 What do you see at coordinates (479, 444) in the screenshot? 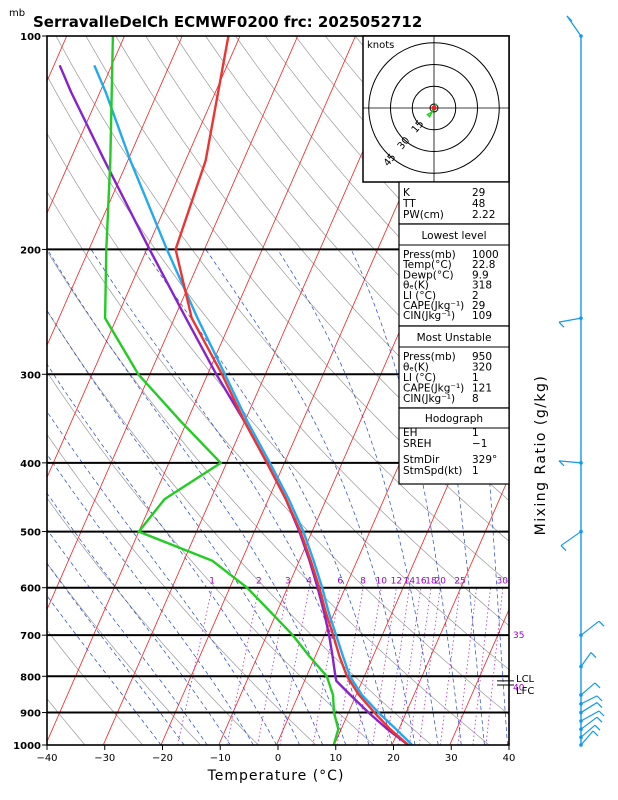
I see `hodograph-index-value: −1` at bounding box center [479, 444].